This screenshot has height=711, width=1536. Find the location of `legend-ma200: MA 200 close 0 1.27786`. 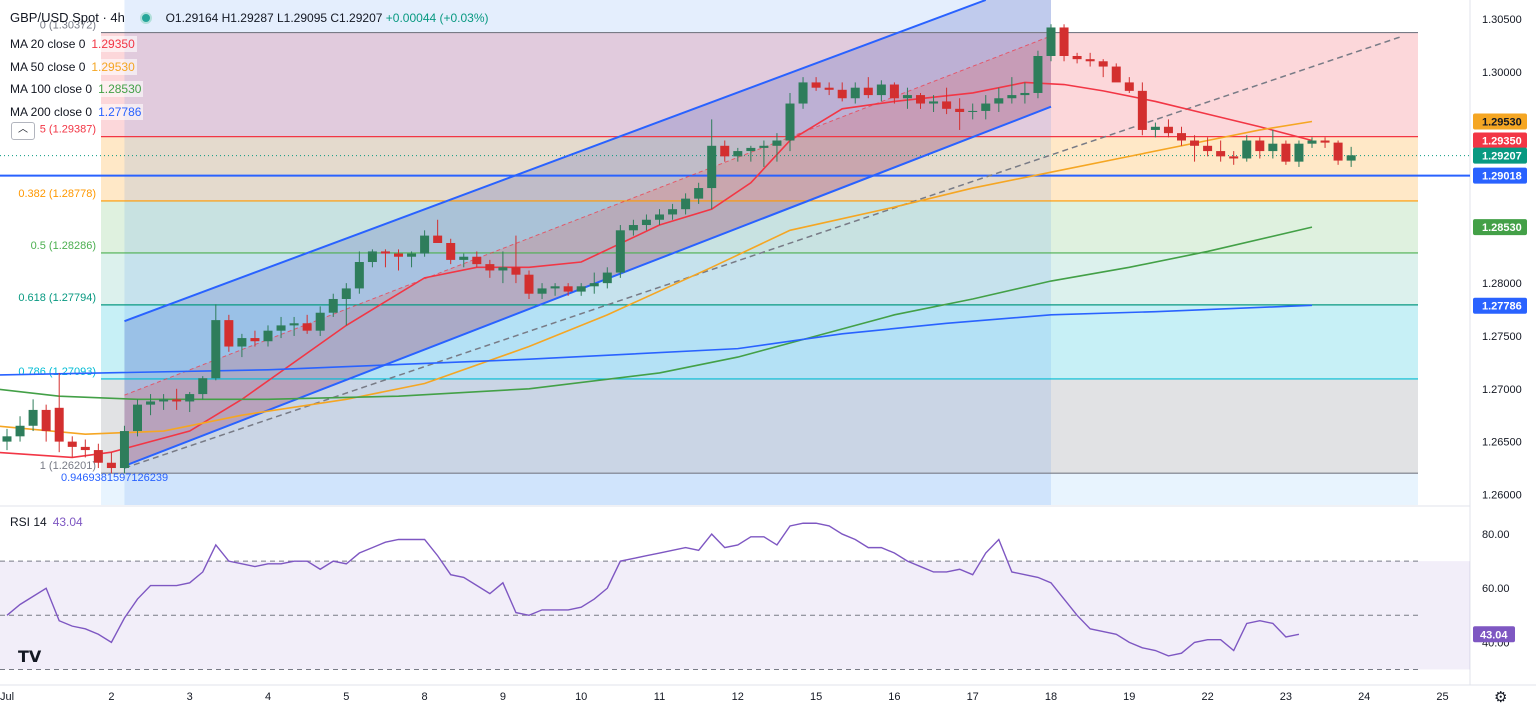

legend-ma200: MA 200 close 0 1.27786 is located at coordinates (77, 112).